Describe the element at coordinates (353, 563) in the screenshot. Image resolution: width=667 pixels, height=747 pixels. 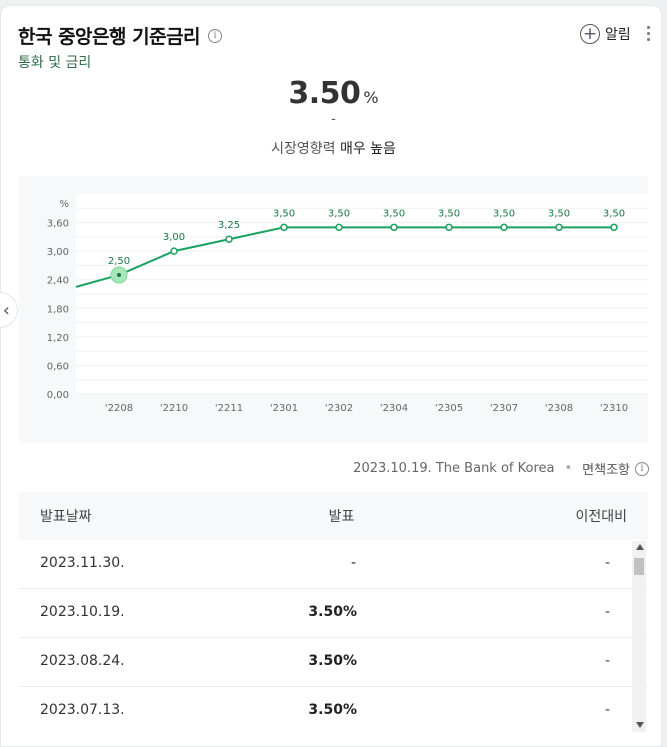
I see `row-announced: -` at that location.